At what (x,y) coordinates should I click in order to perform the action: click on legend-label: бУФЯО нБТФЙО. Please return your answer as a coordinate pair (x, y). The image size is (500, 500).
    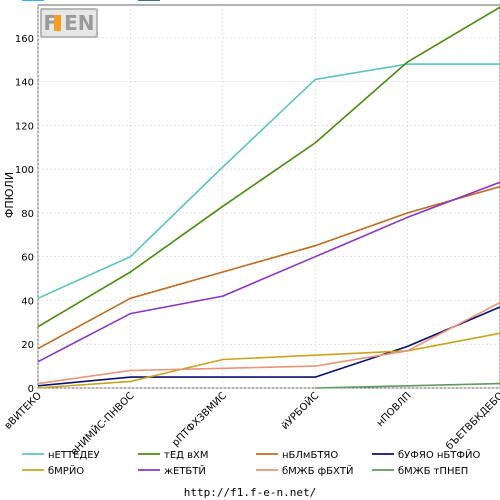
    Looking at the image, I should click on (439, 454).